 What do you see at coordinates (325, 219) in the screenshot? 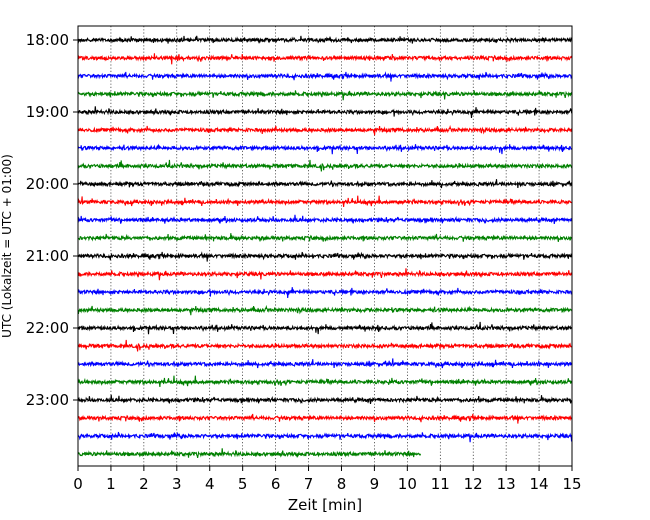
I see `trace-2030` at bounding box center [325, 219].